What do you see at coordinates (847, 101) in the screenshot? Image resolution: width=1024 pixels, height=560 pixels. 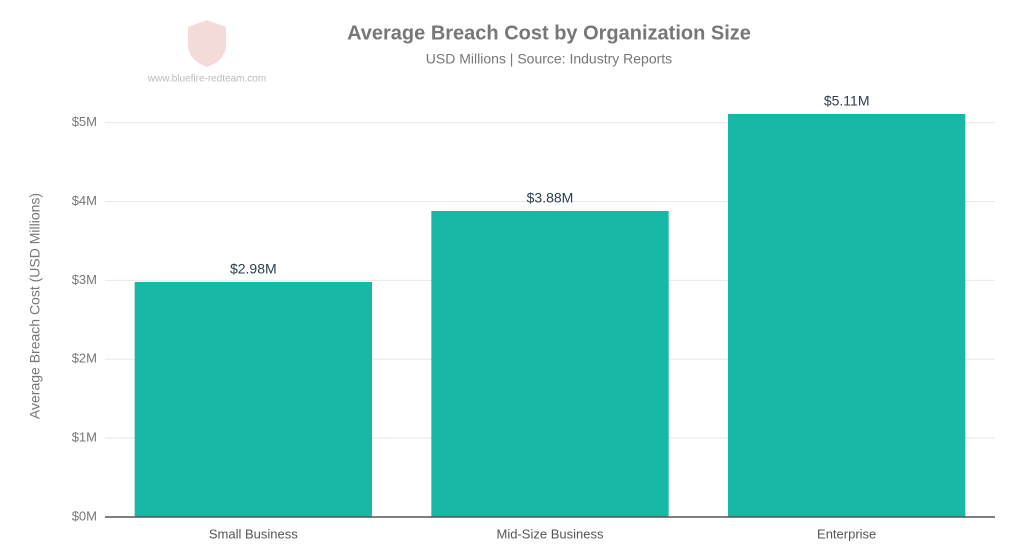 I see `data-label: $5.11M` at bounding box center [847, 101].